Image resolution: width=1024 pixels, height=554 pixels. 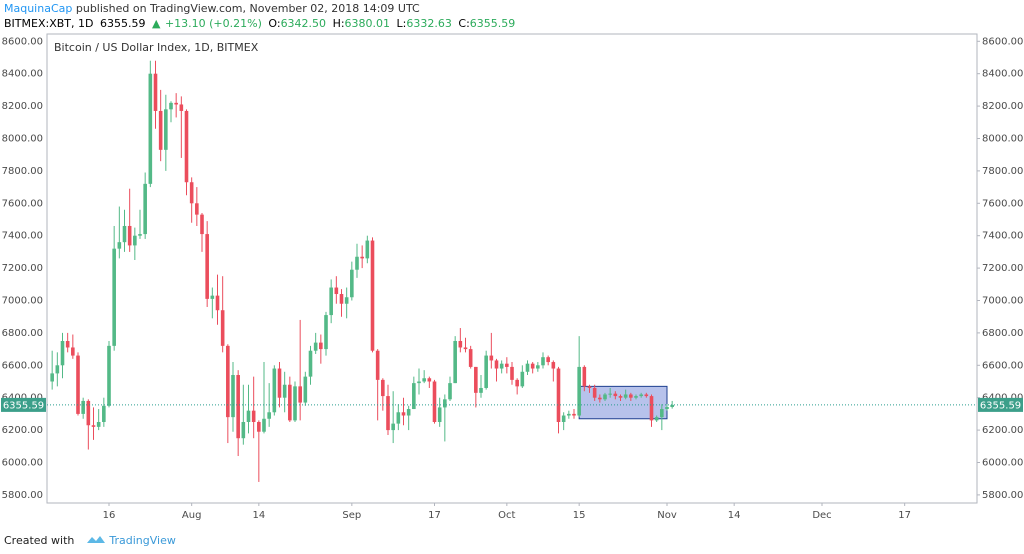 I want to click on y-tick-label: 5800.00, so click(x=22, y=495).